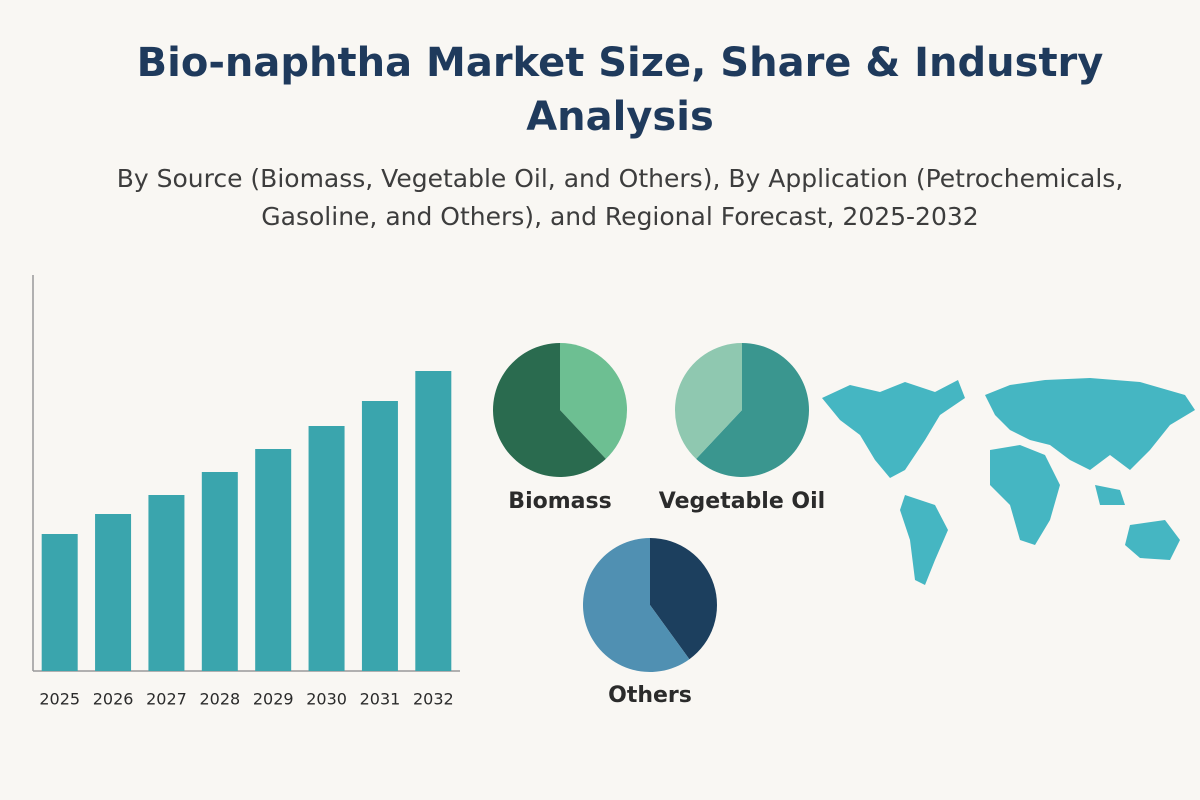 The width and height of the screenshot is (1200, 800). Describe the element at coordinates (559, 501) in the screenshot. I see `pie-label: Biomass` at that location.